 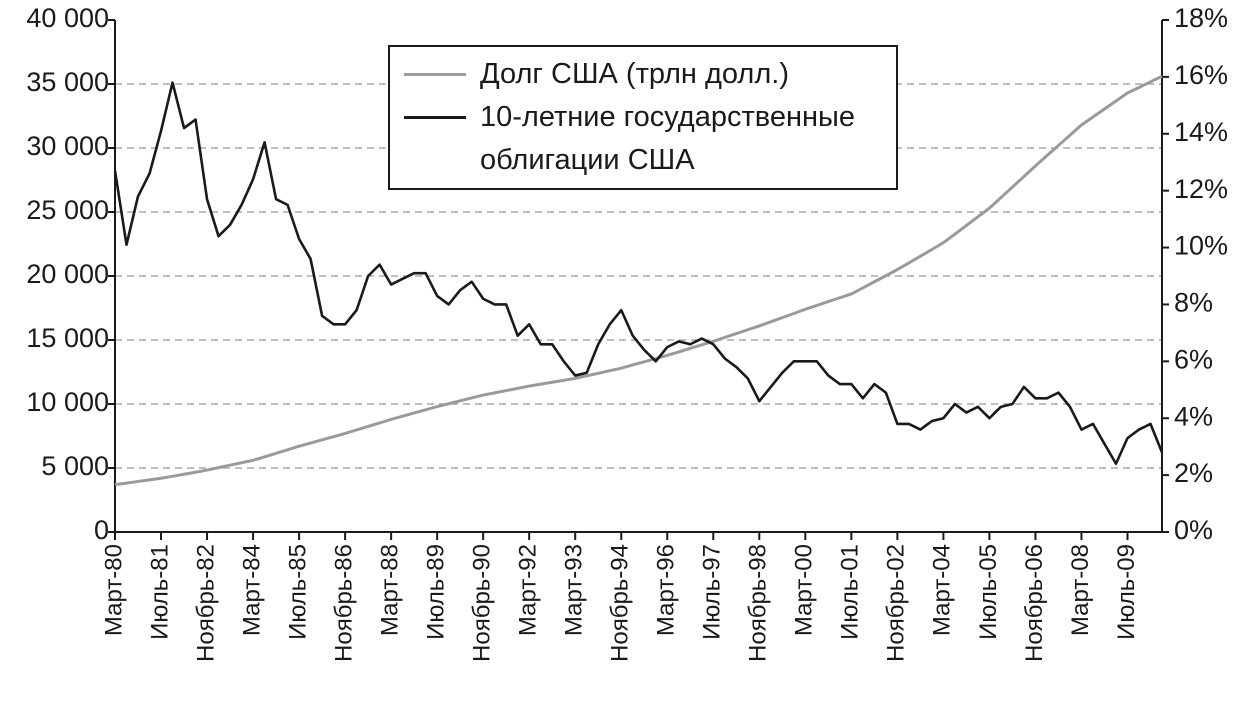 I want to click on x-tick-label: Ноябрь-82, so click(x=205, y=603).